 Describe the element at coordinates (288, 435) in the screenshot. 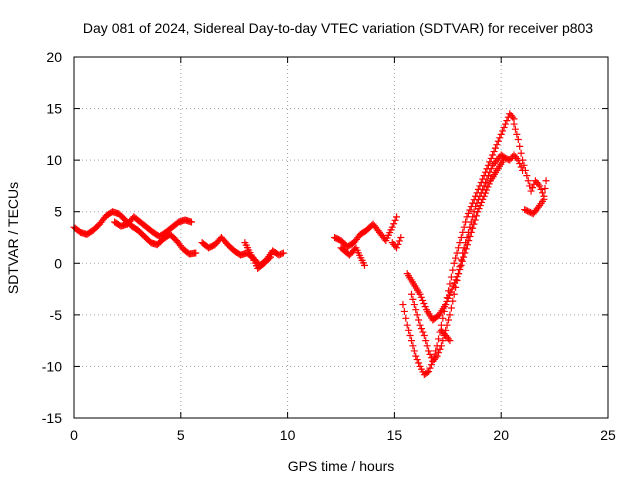

I see `x-tick-label: 10` at that location.